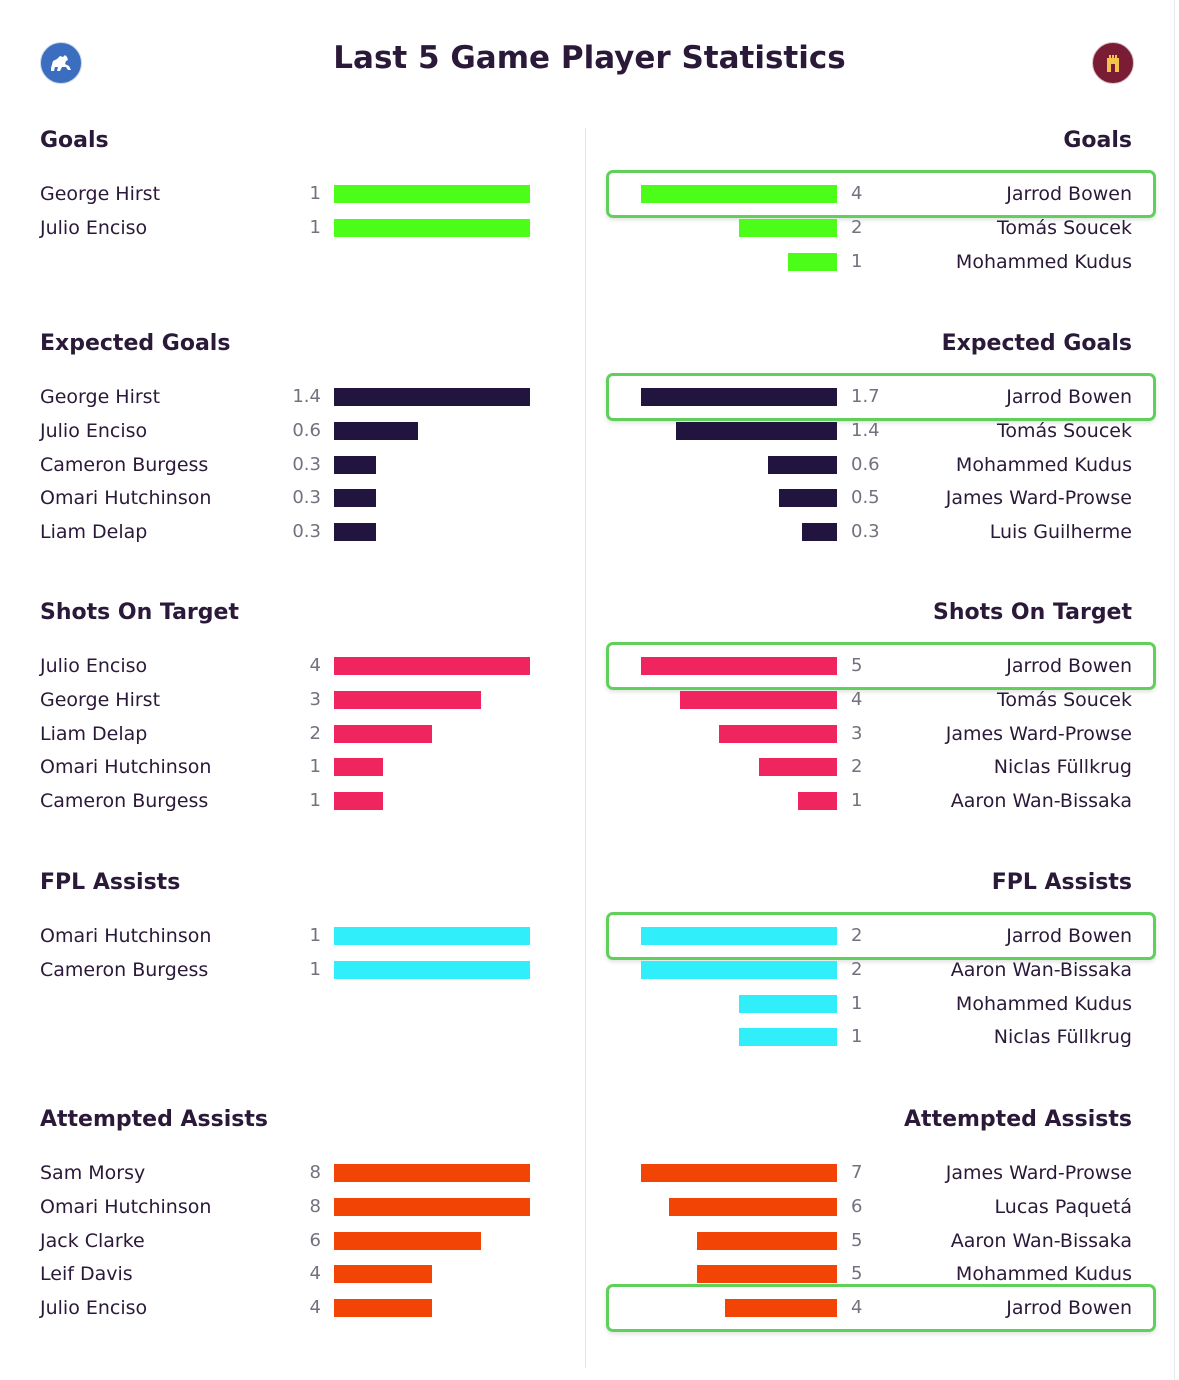 This screenshot has height=1380, width=1179. I want to click on home-team-badge, so click(61, 63).